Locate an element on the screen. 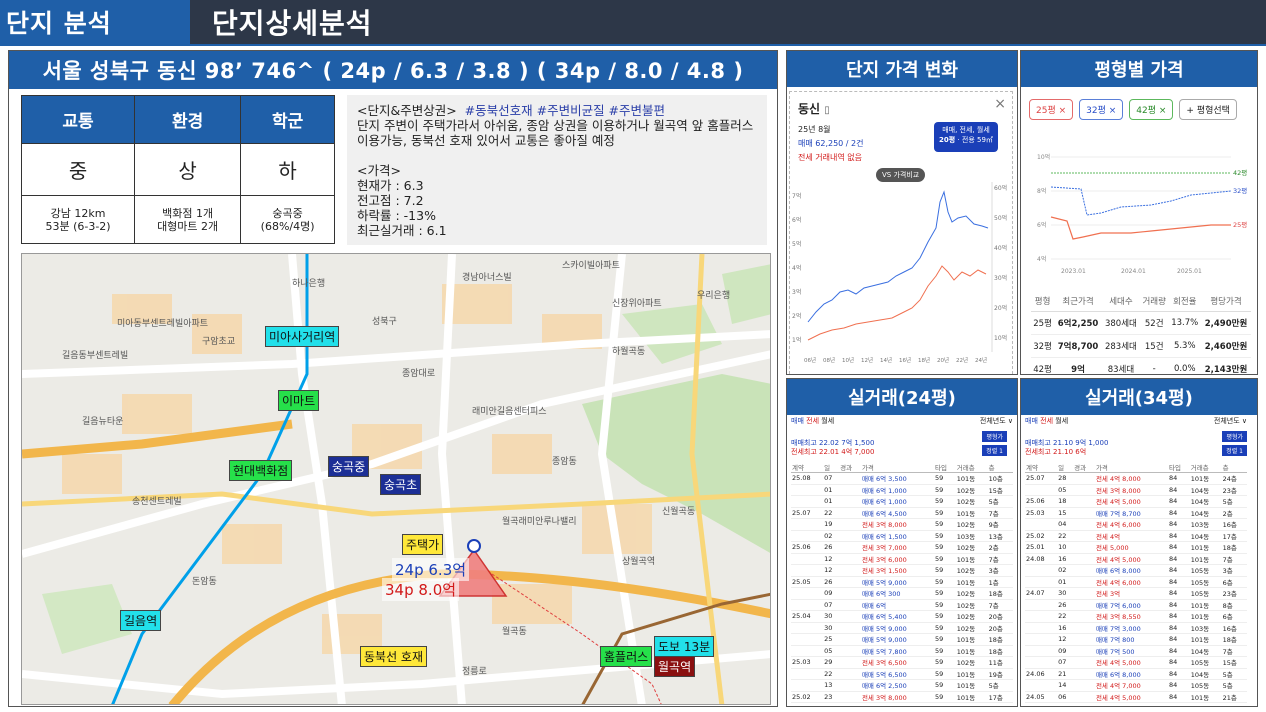  map-place: 월곡래미안루나밸리 is located at coordinates (539, 522).